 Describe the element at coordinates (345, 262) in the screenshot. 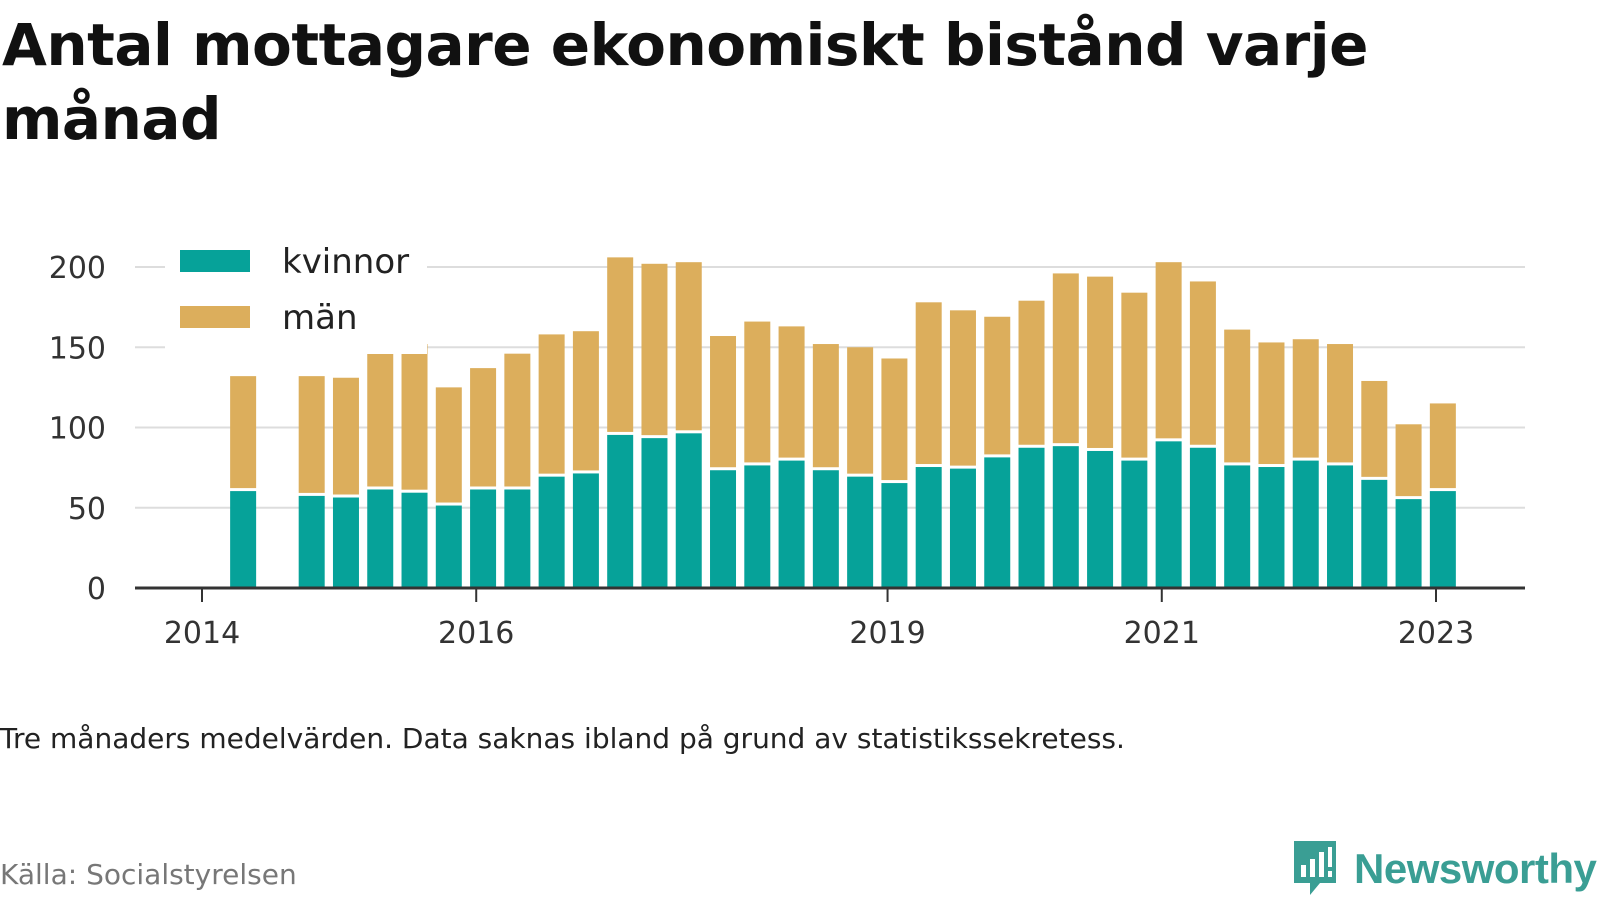

I see `legend-label-kvinnor: kvinnor` at that location.